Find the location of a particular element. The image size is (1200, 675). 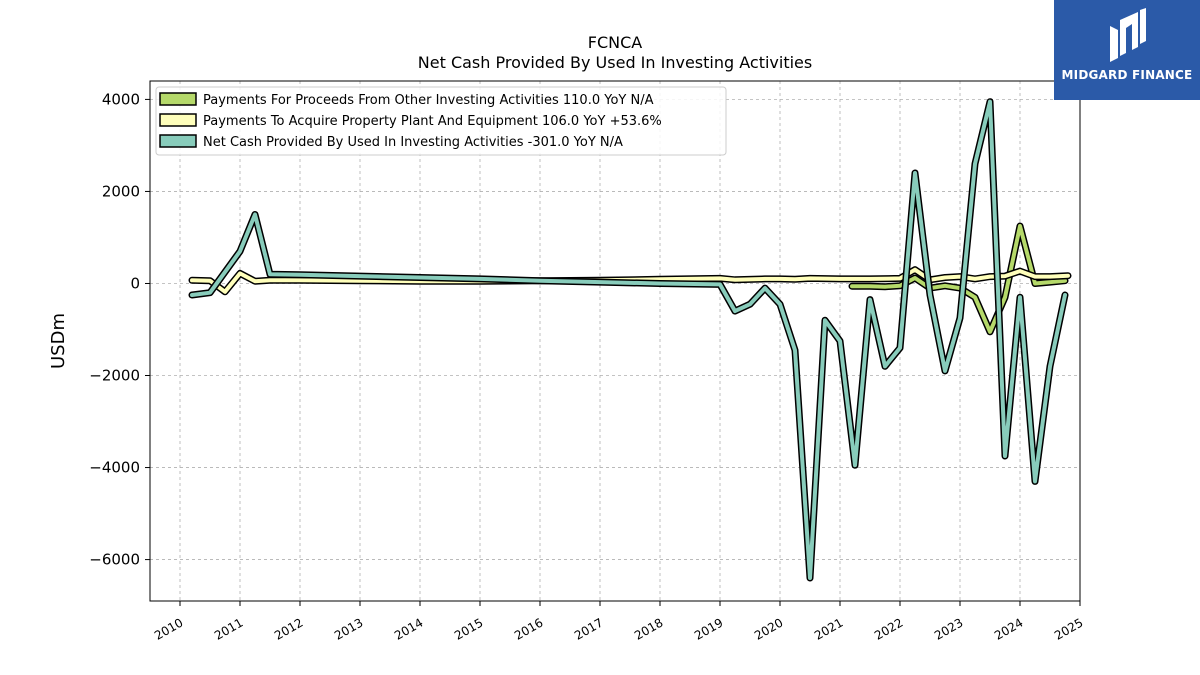

chart-title: FCNCA is located at coordinates (615, 42).